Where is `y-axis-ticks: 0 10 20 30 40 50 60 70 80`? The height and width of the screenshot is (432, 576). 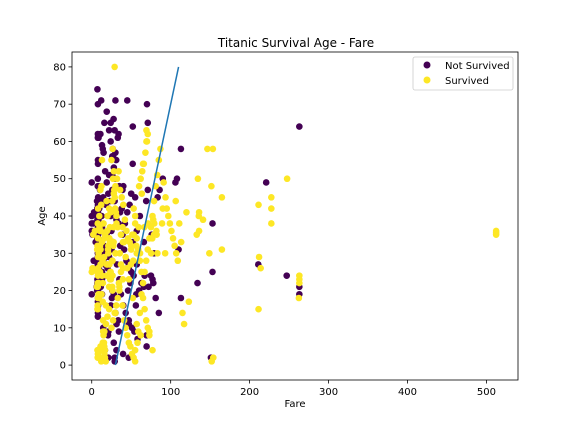 y-axis-ticks: 0 10 20 30 40 50 60 70 80 is located at coordinates (62, 217).